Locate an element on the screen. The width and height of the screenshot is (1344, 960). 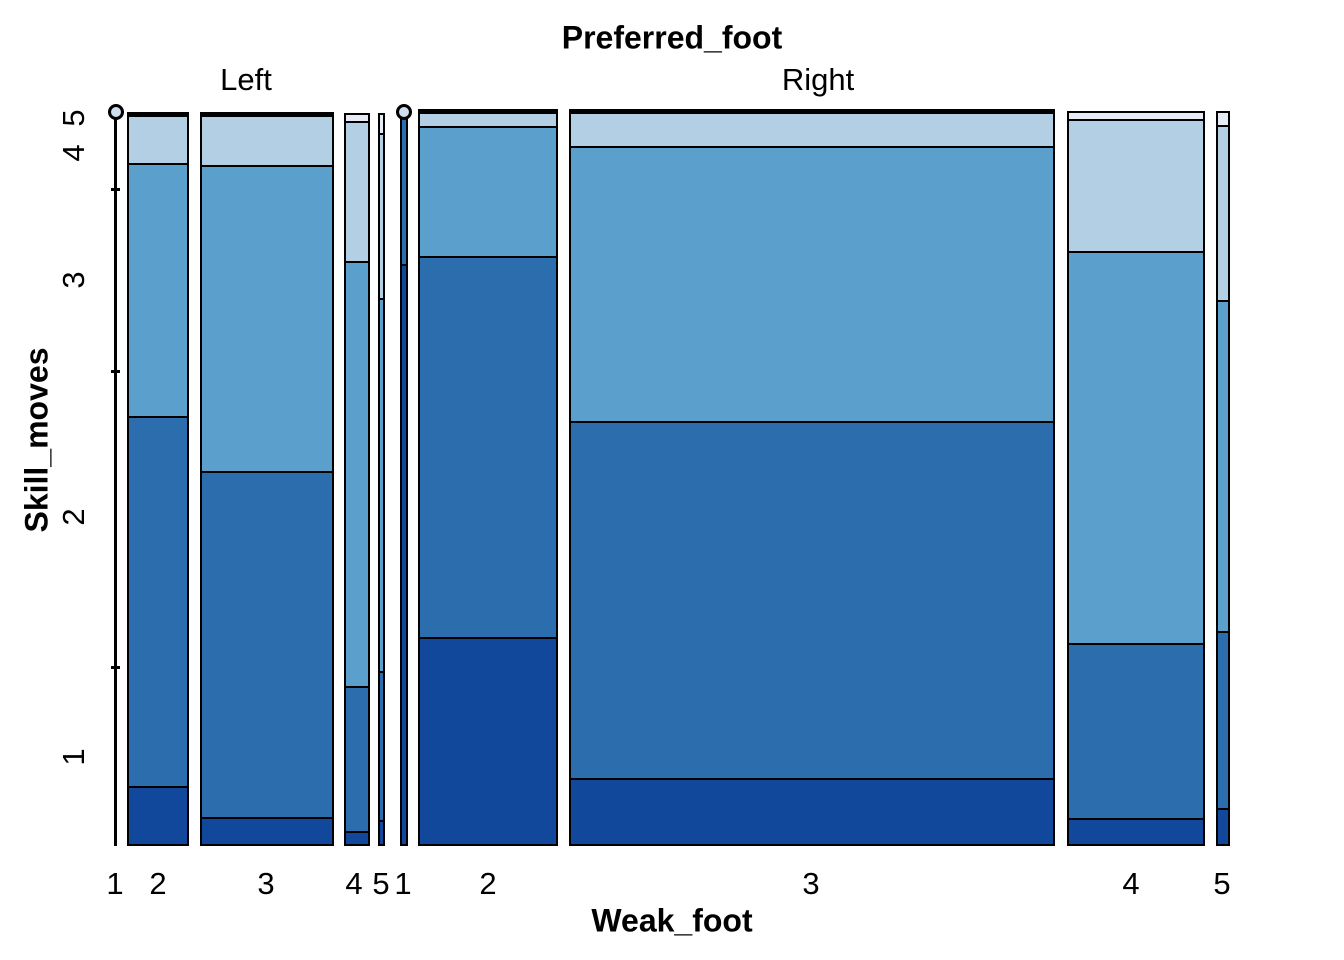
plot-title: Preferred_foot is located at coordinates (672, 37).